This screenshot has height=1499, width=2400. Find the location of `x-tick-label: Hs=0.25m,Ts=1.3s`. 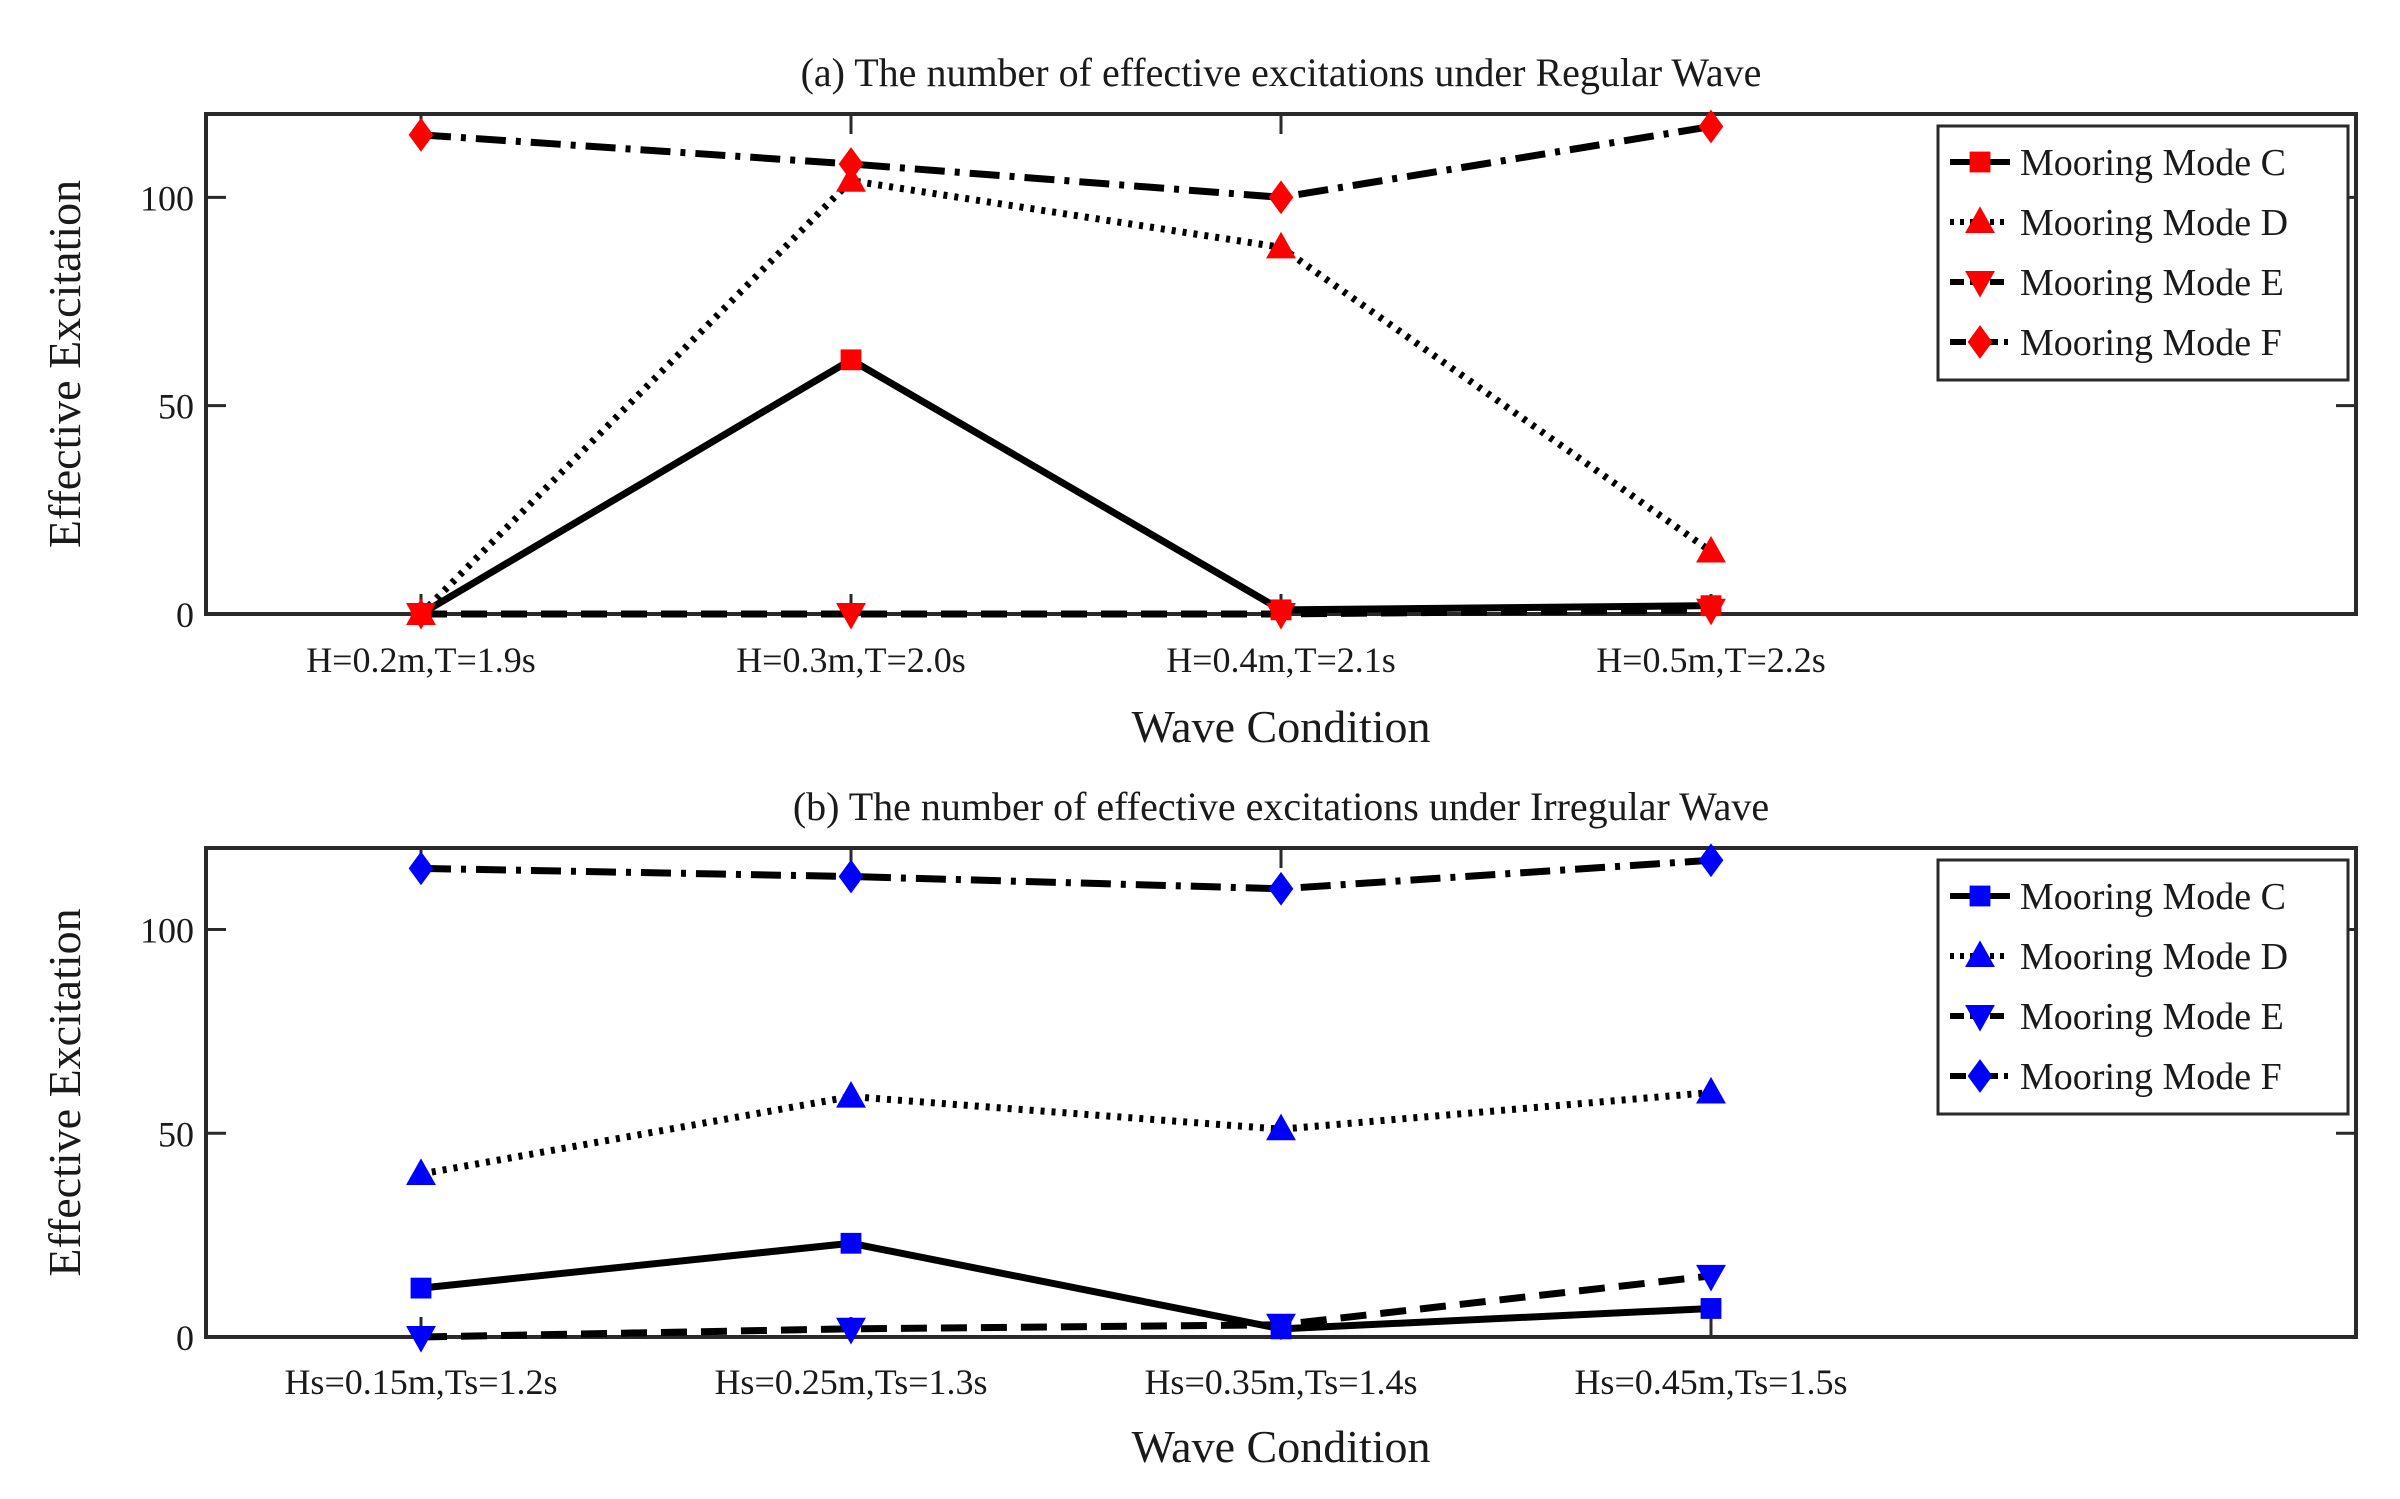

x-tick-label: Hs=0.25m,Ts=1.3s is located at coordinates (850, 1382).